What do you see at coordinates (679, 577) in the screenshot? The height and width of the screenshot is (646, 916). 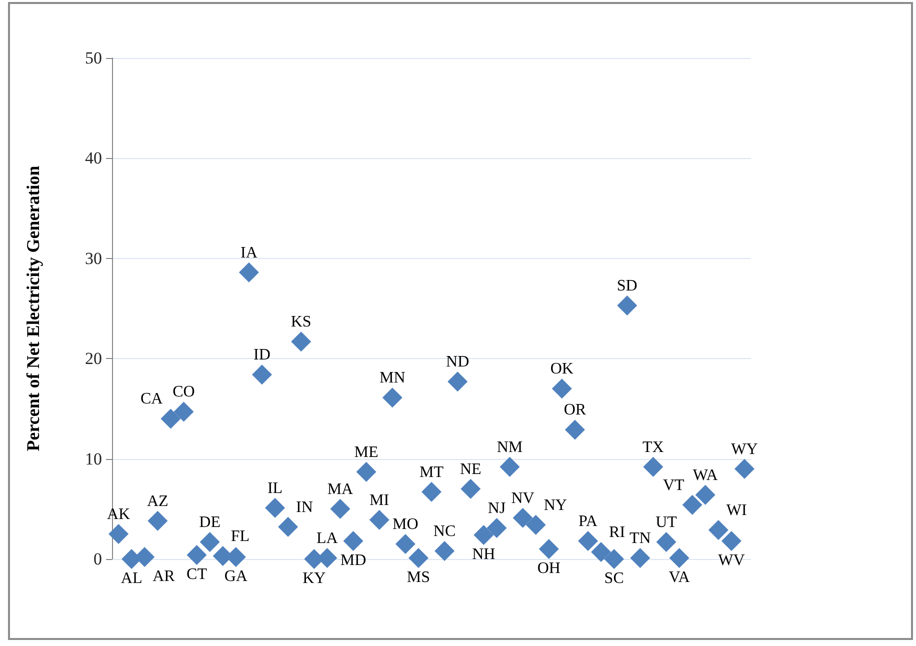 I see `data-label: VA` at bounding box center [679, 577].